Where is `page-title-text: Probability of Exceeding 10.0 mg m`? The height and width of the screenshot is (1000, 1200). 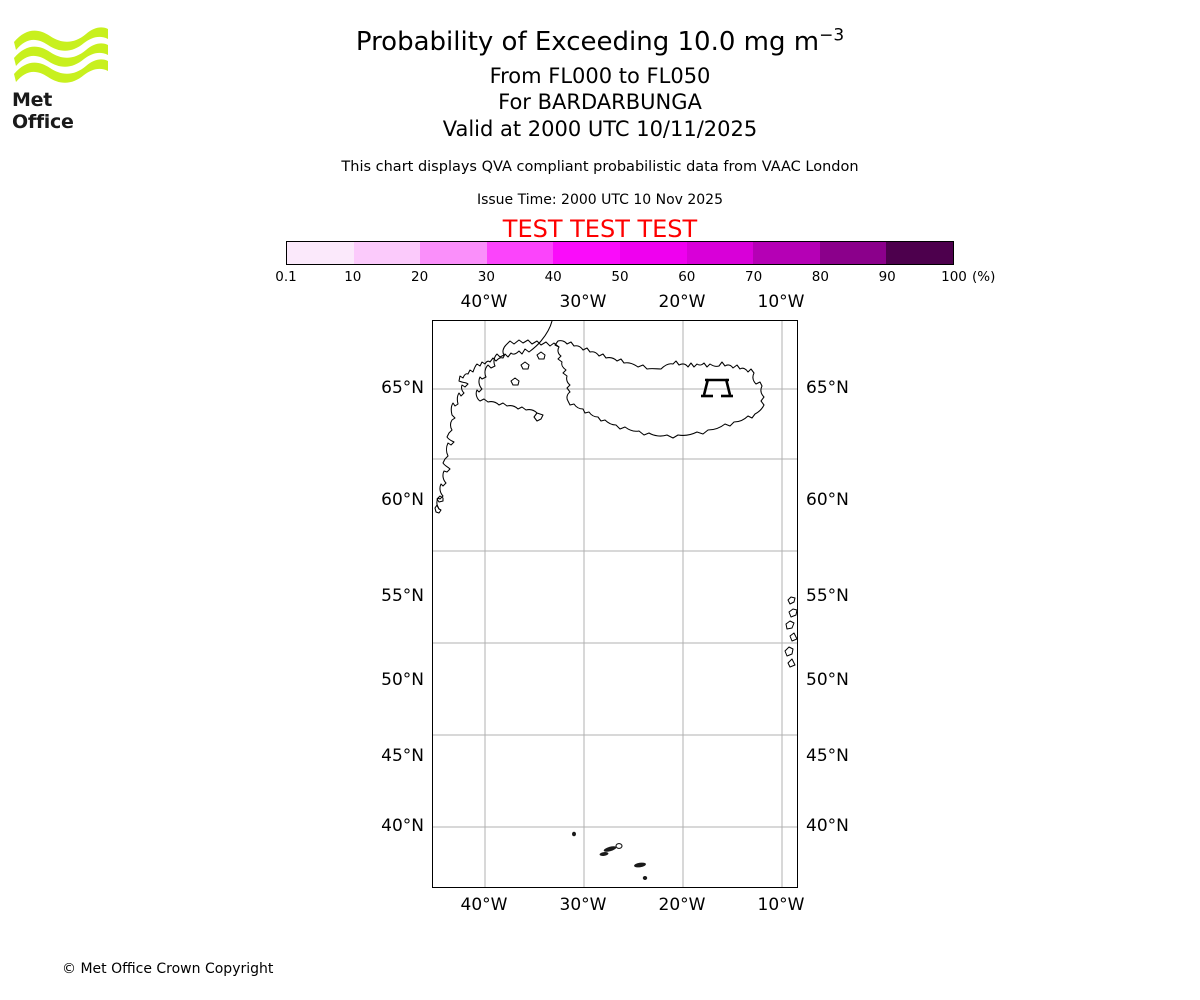
page-title-text: Probability of Exceeding 10.0 mg m is located at coordinates (587, 42).